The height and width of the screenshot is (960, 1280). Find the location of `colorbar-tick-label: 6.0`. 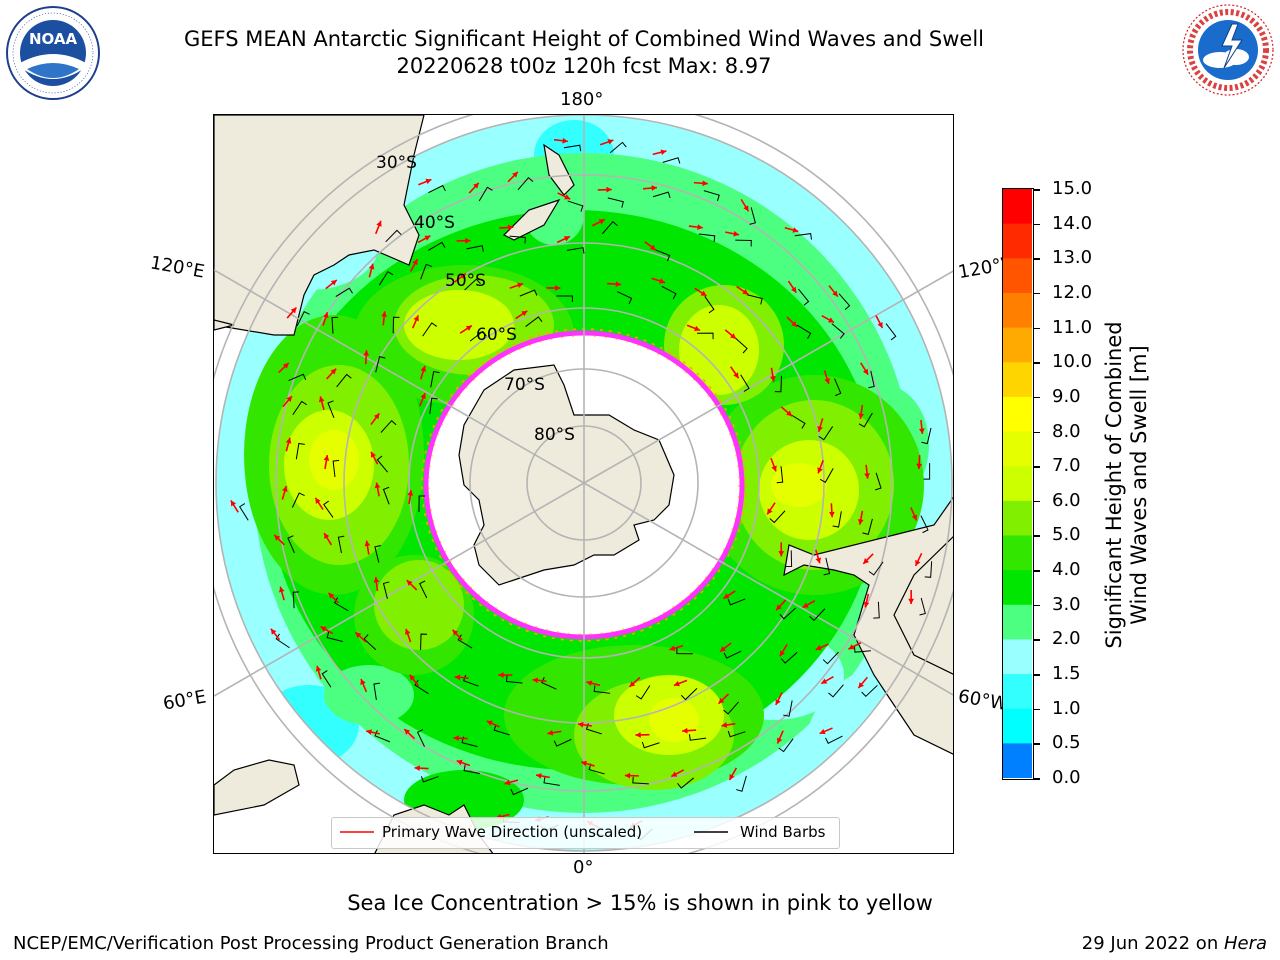

colorbar-tick-label: 6.0 is located at coordinates (1066, 500).